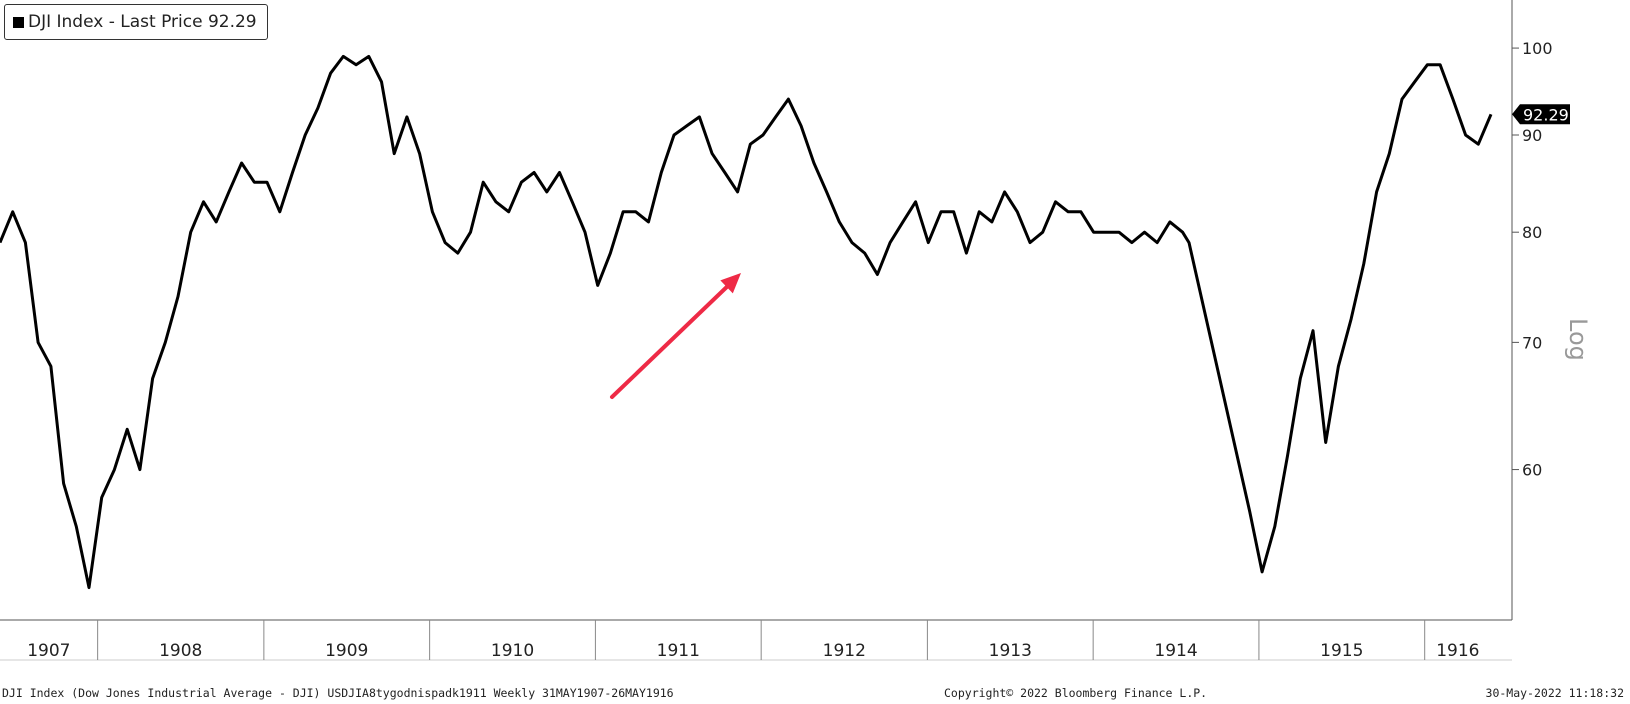 The image size is (1630, 704). What do you see at coordinates (1076, 693) in the screenshot?
I see `footer-copyright: Copyright© 2022 Bloomberg Finance L.P.` at bounding box center [1076, 693].